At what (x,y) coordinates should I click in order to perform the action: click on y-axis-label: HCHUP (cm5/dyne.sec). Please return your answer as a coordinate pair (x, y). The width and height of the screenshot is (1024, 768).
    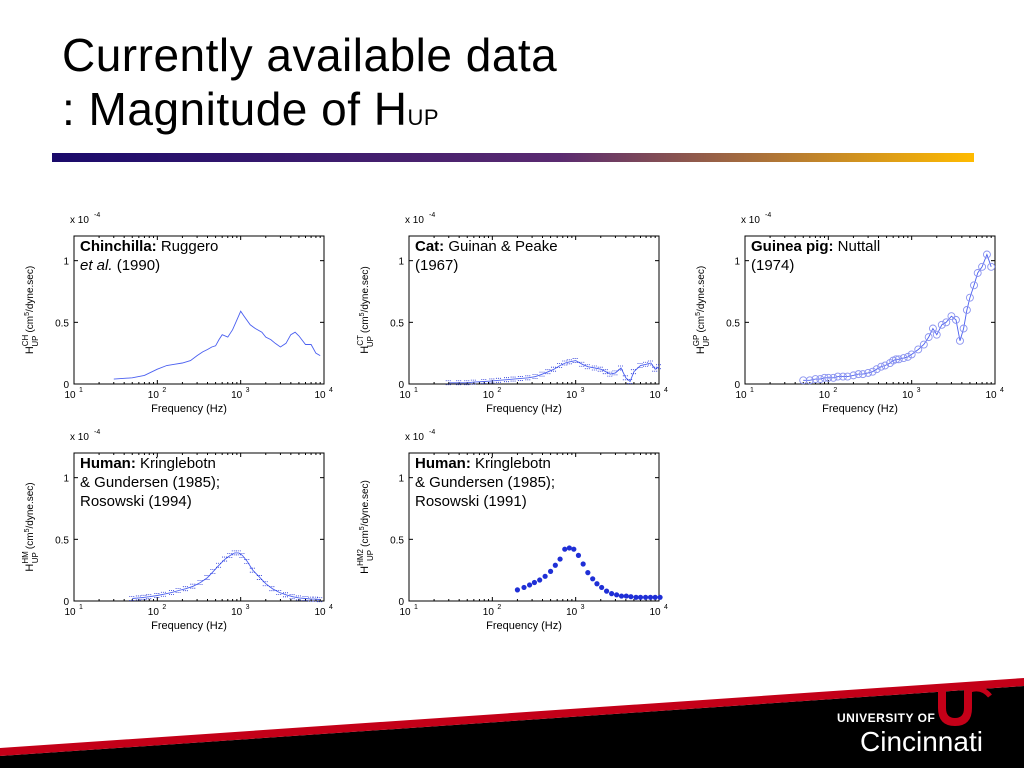
    Looking at the image, I should click on (30, 310).